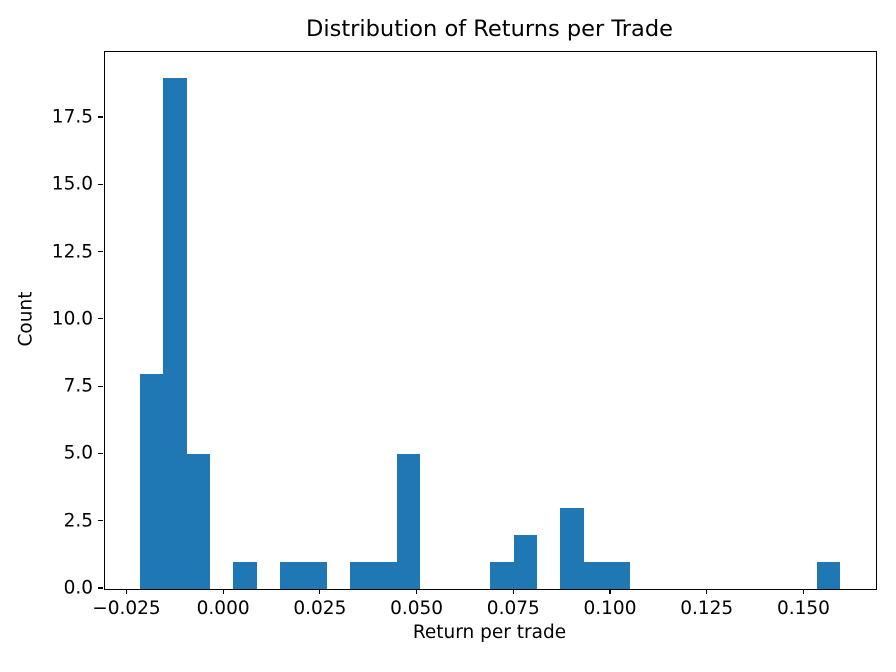 The height and width of the screenshot is (672, 896). Describe the element at coordinates (610, 608) in the screenshot. I see `x-tick-label: 0.100` at that location.